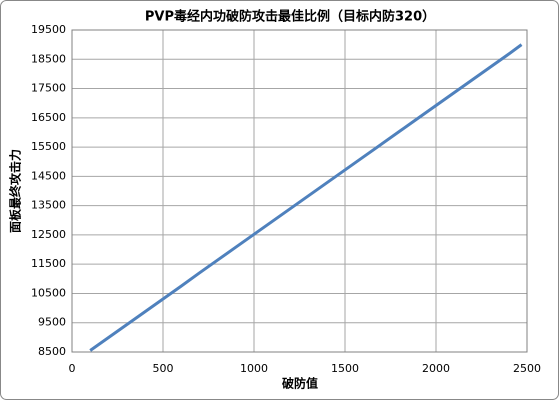  What do you see at coordinates (436, 368) in the screenshot?
I see `x-tick-label: 2000` at bounding box center [436, 368].